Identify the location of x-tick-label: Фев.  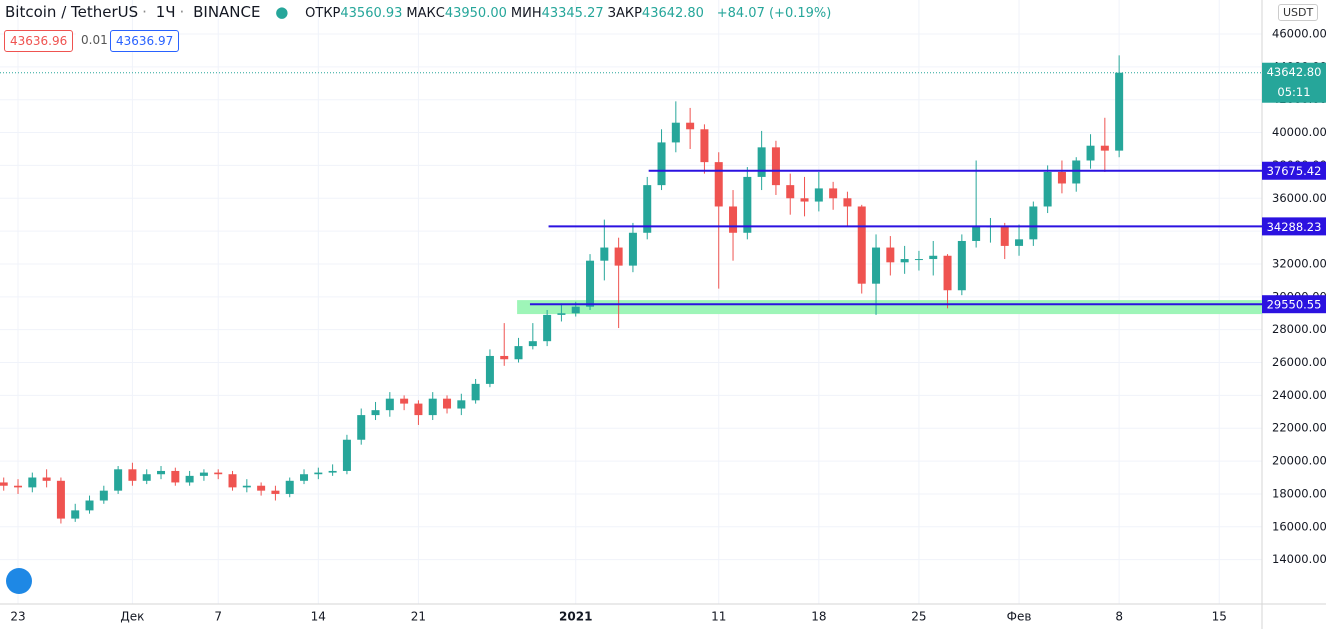
(1019, 617).